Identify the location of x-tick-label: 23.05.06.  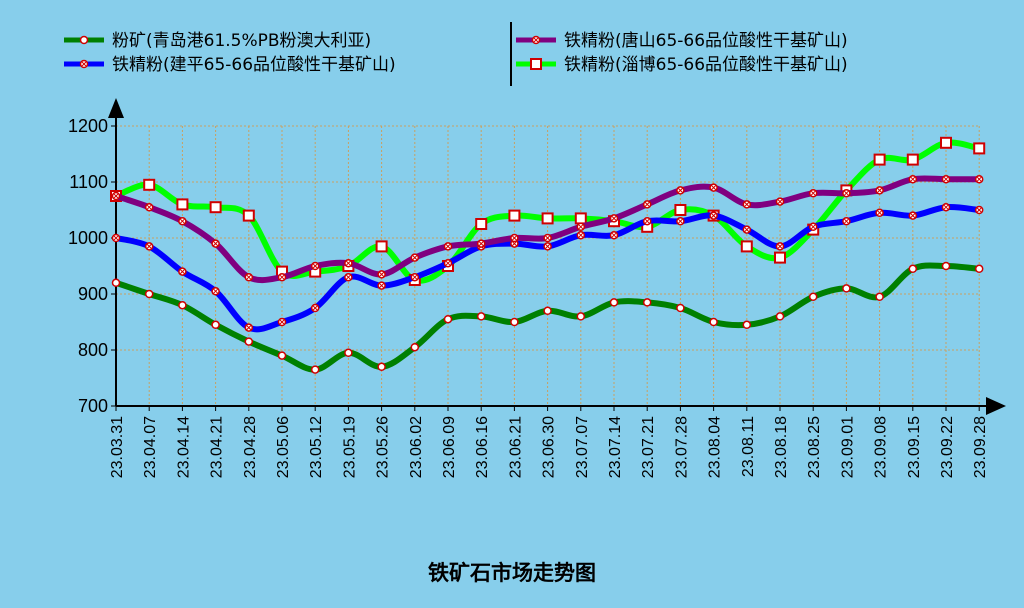
(283, 447).